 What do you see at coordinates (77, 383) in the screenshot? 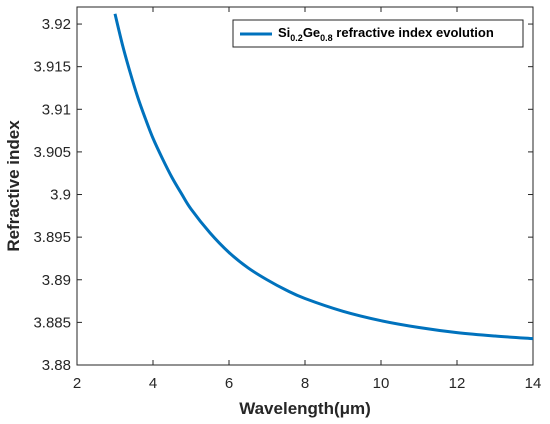
I see `x-tick-label: 2` at bounding box center [77, 383].